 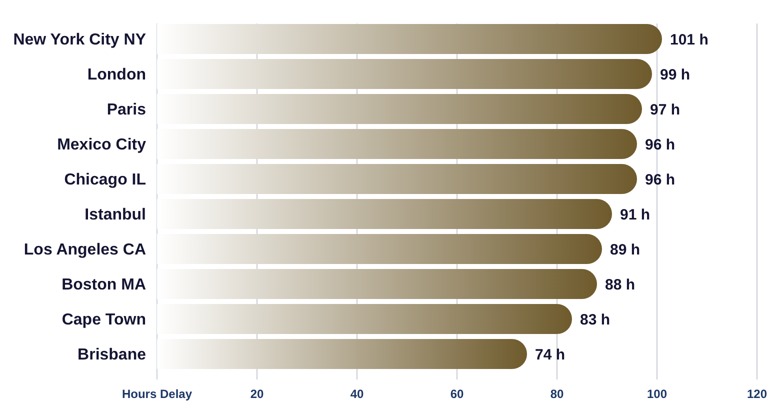 I want to click on data-label: 74 h, so click(x=550, y=355).